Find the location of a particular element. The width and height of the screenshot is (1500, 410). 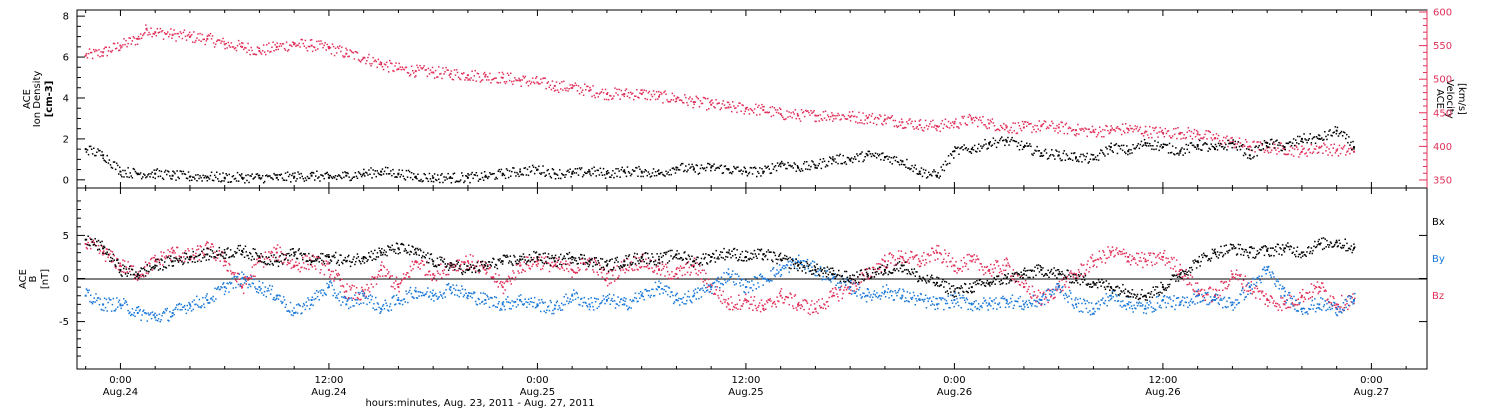

x-tick-time: 0:00 is located at coordinates (1371, 380).